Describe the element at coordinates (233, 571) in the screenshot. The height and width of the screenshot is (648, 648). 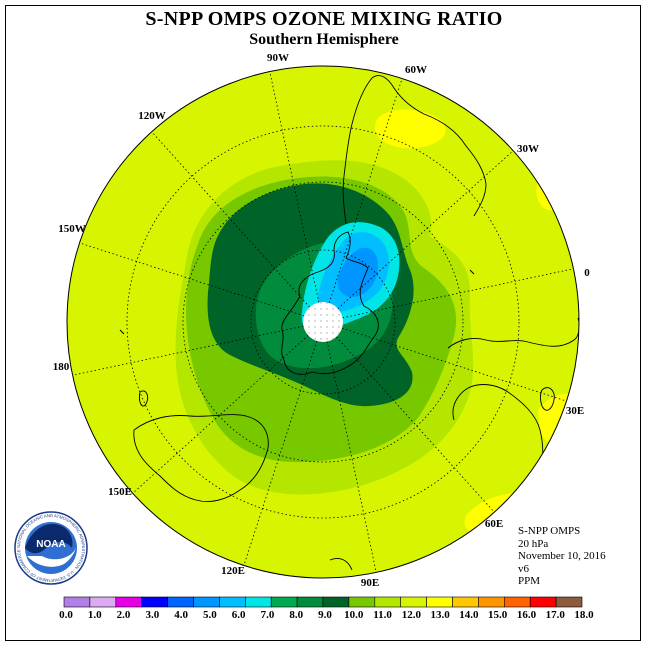
I see `lon-label-120e: 120E` at that location.